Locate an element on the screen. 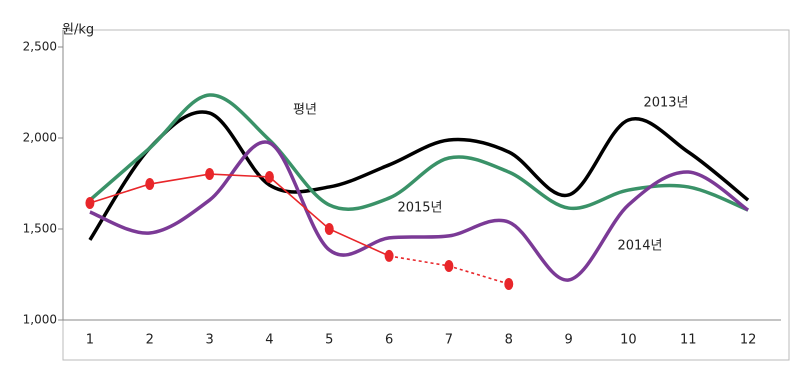  y-tick-label: 2,500 is located at coordinates (40, 47).